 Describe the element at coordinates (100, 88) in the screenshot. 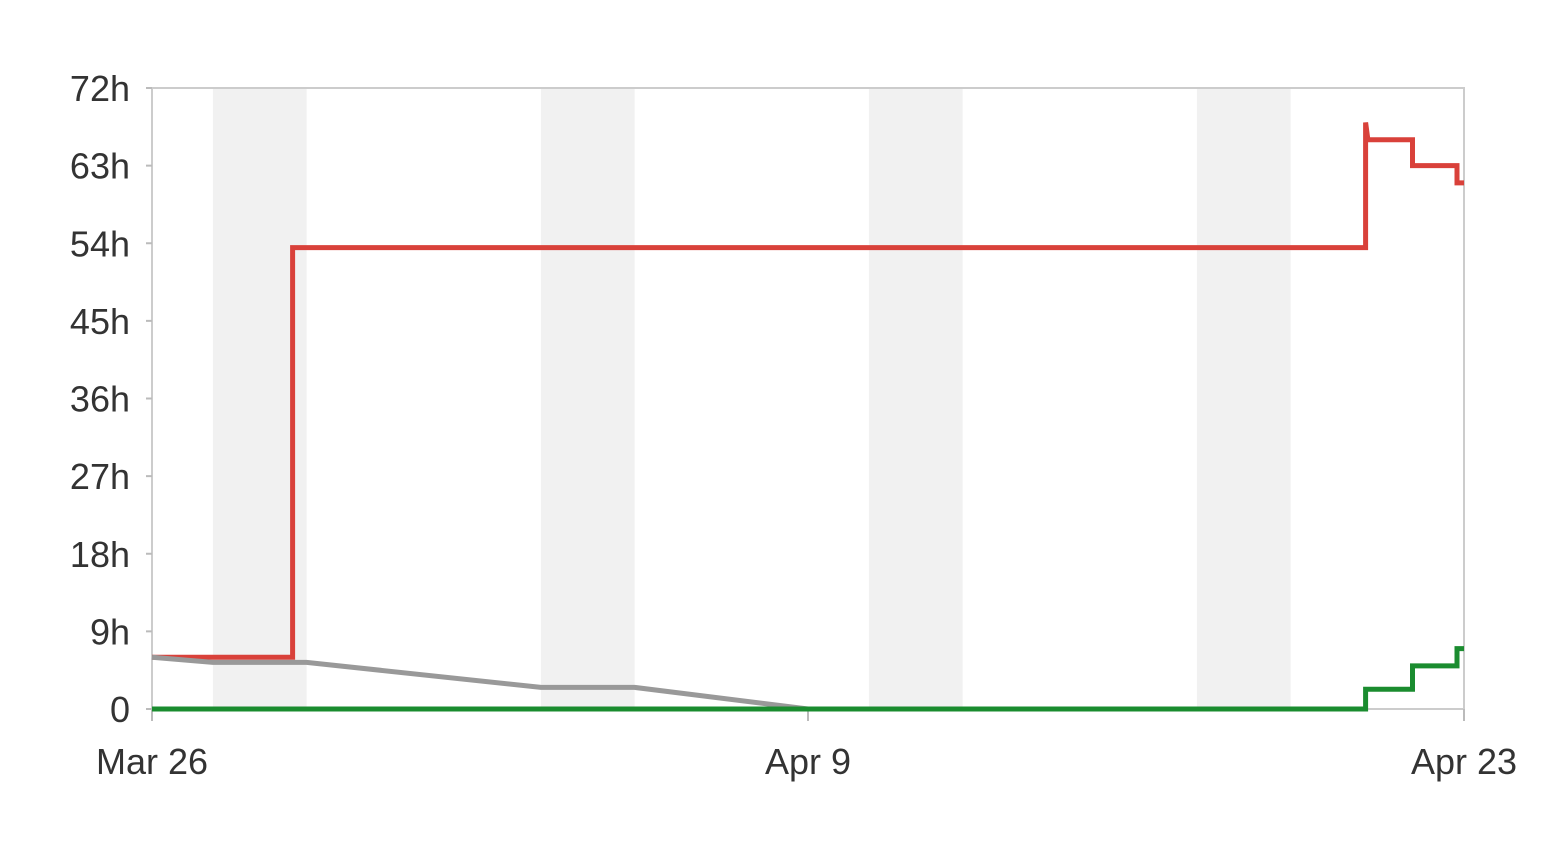

I see `y-tick-label: 72h` at that location.